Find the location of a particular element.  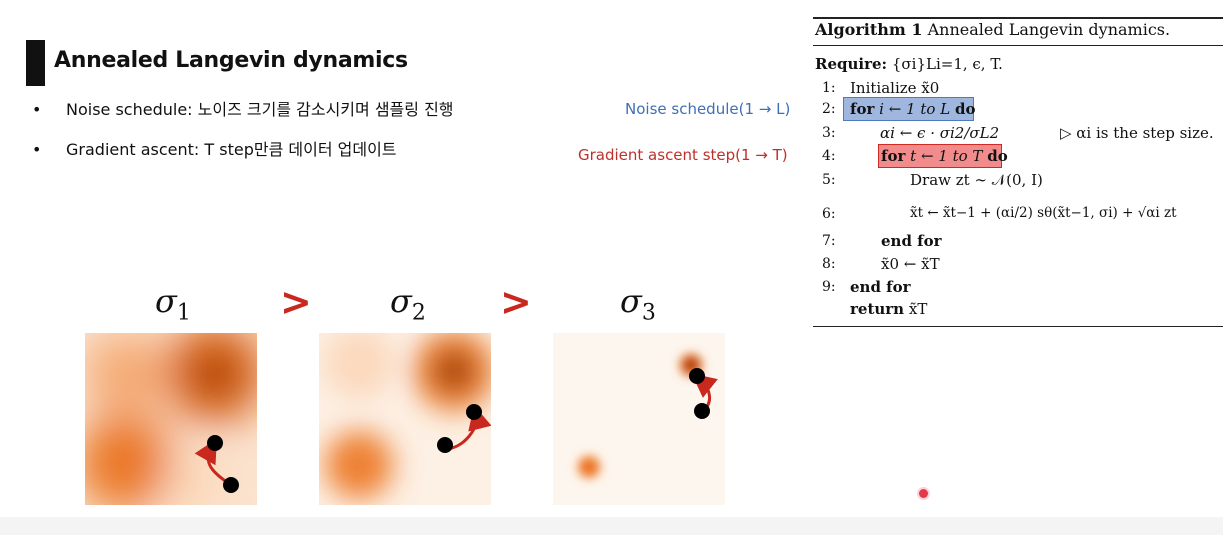

algorithm-line: for t ← 1 to T do is located at coordinates (944, 156).